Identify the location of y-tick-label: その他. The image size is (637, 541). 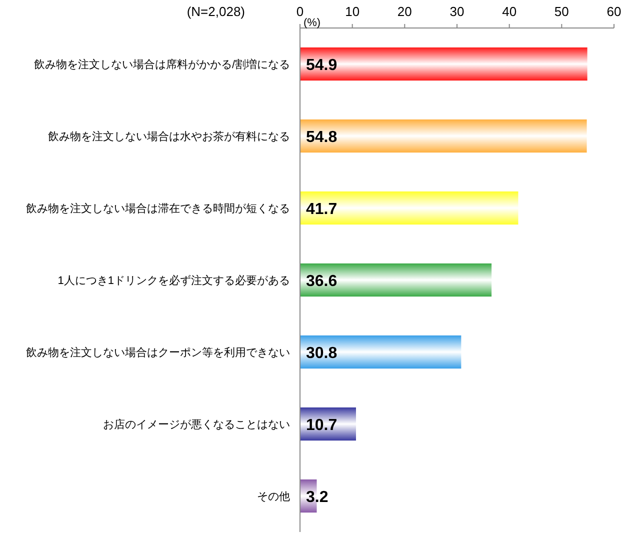
(273, 497).